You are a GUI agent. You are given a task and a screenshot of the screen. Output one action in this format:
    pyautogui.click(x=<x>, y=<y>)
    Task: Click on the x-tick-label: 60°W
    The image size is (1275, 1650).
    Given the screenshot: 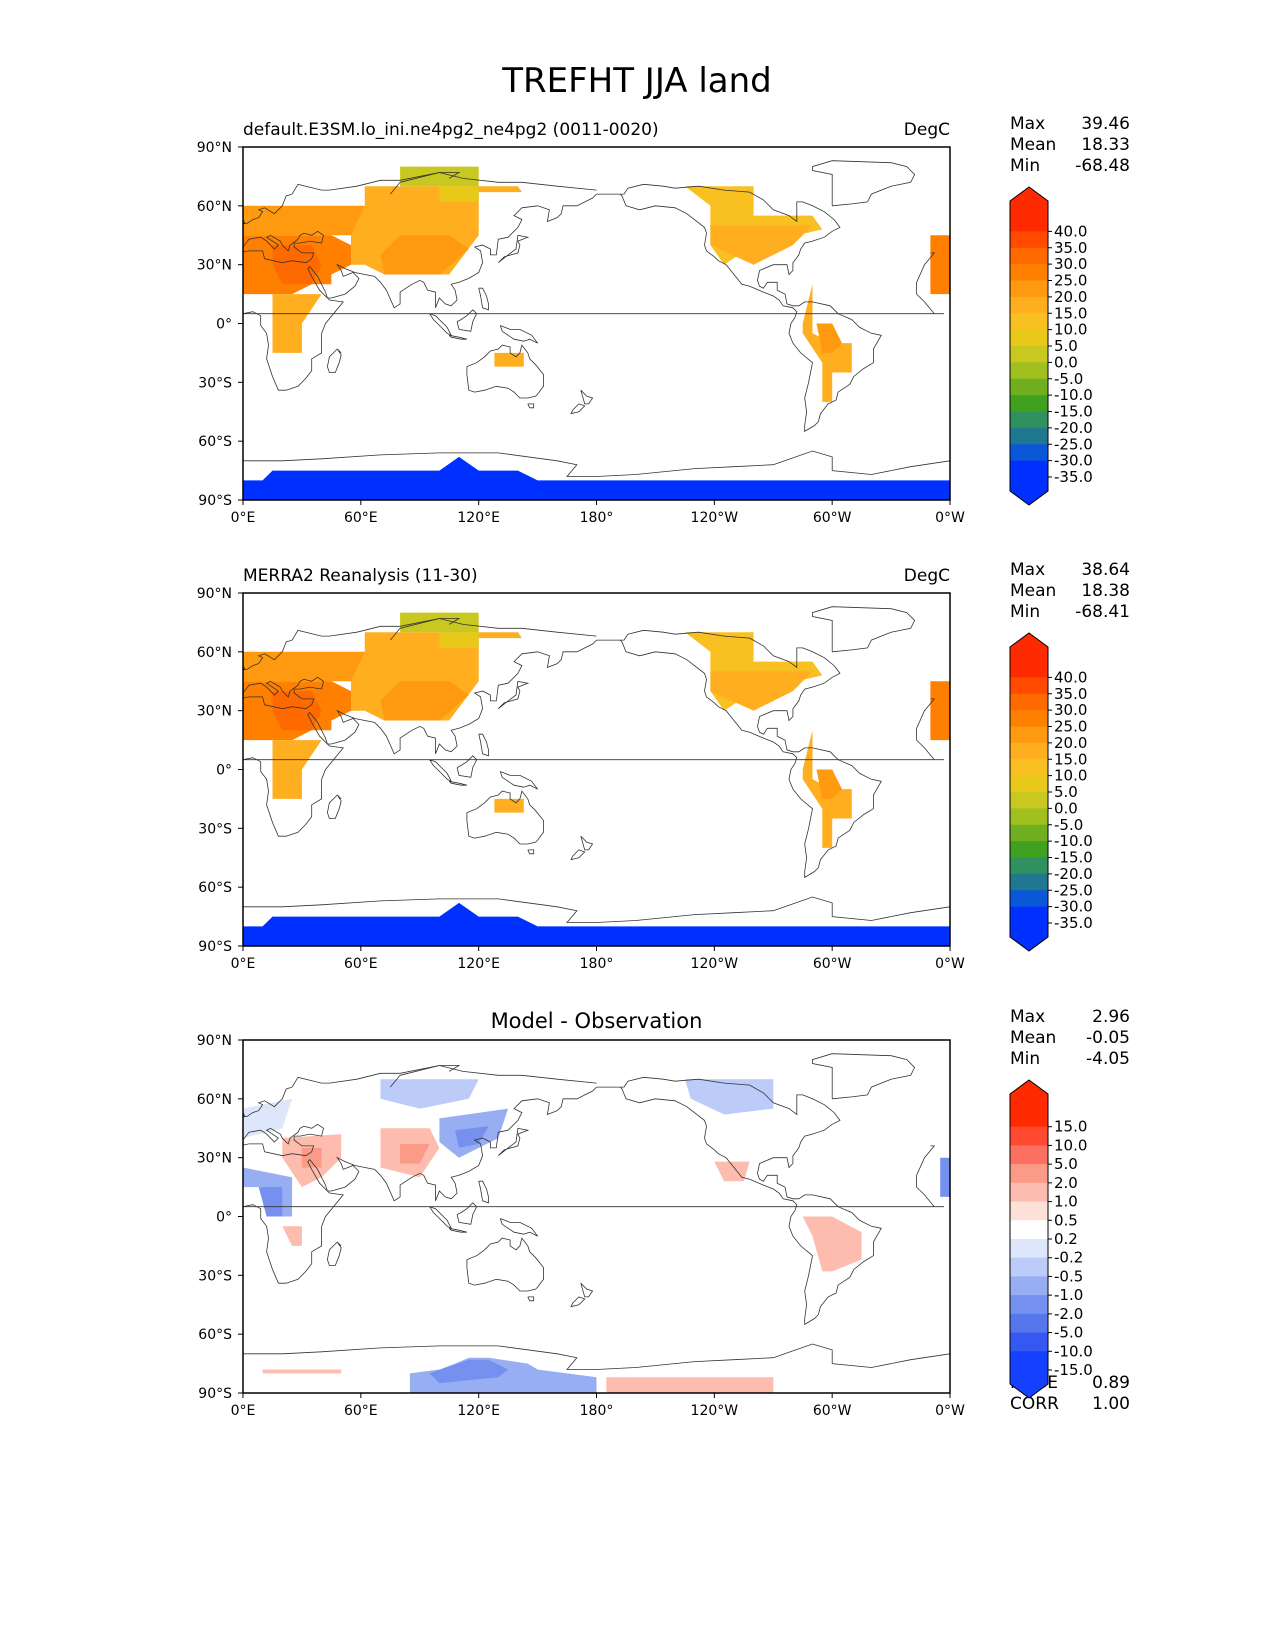 What is the action you would take?
    pyautogui.click(x=832, y=1411)
    